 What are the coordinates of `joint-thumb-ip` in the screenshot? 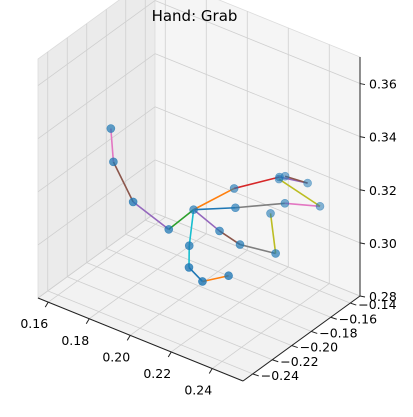 It's located at (113, 162).